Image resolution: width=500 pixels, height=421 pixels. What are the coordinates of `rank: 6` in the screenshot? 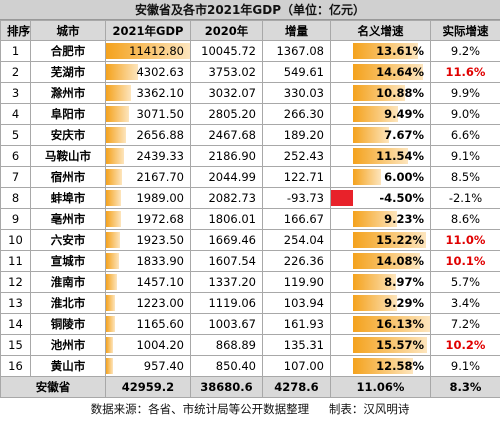 It's located at (15, 156).